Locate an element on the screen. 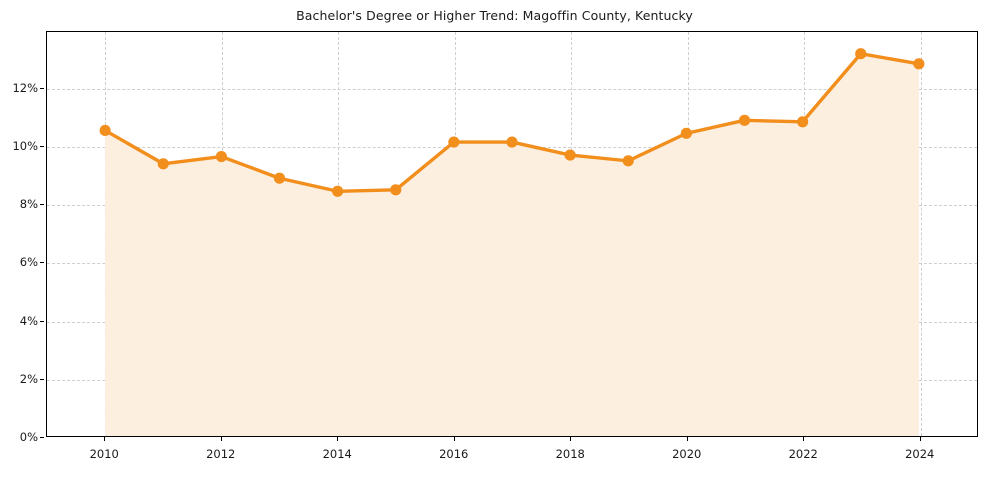 The width and height of the screenshot is (989, 490). y-axis-tick-label: 12% is located at coordinates (25, 87).